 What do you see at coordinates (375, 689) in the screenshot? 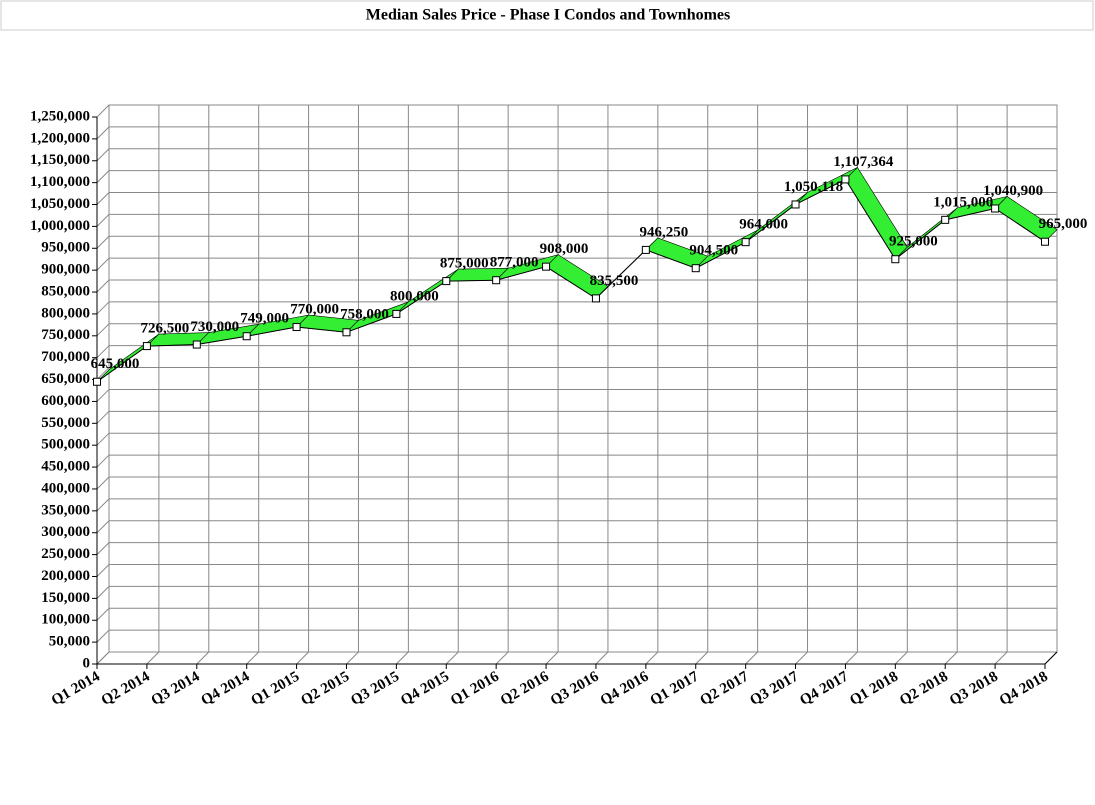
I see `x-tick-label: Q3 2015` at bounding box center [375, 689].